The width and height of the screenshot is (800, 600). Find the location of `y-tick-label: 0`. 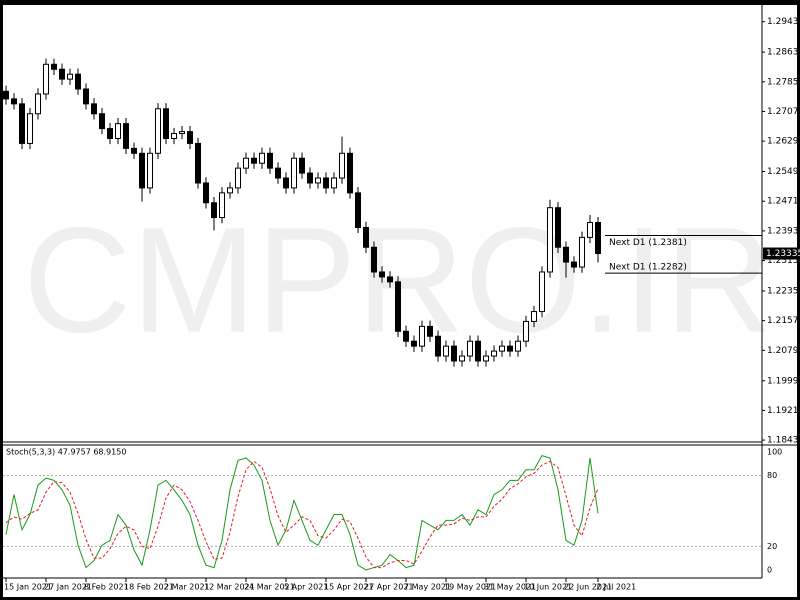

y-tick-label: 0 is located at coordinates (769, 569).